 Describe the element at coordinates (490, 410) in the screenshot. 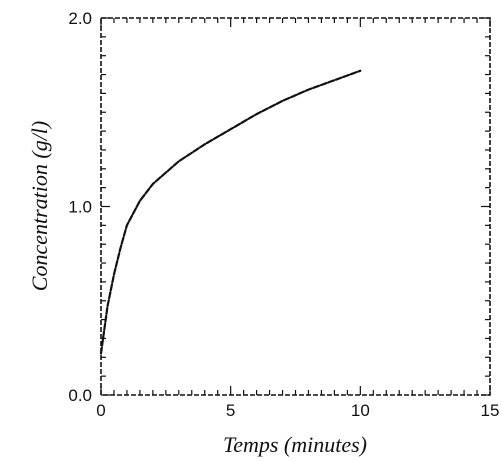

I see `x-tick-label: 15` at that location.